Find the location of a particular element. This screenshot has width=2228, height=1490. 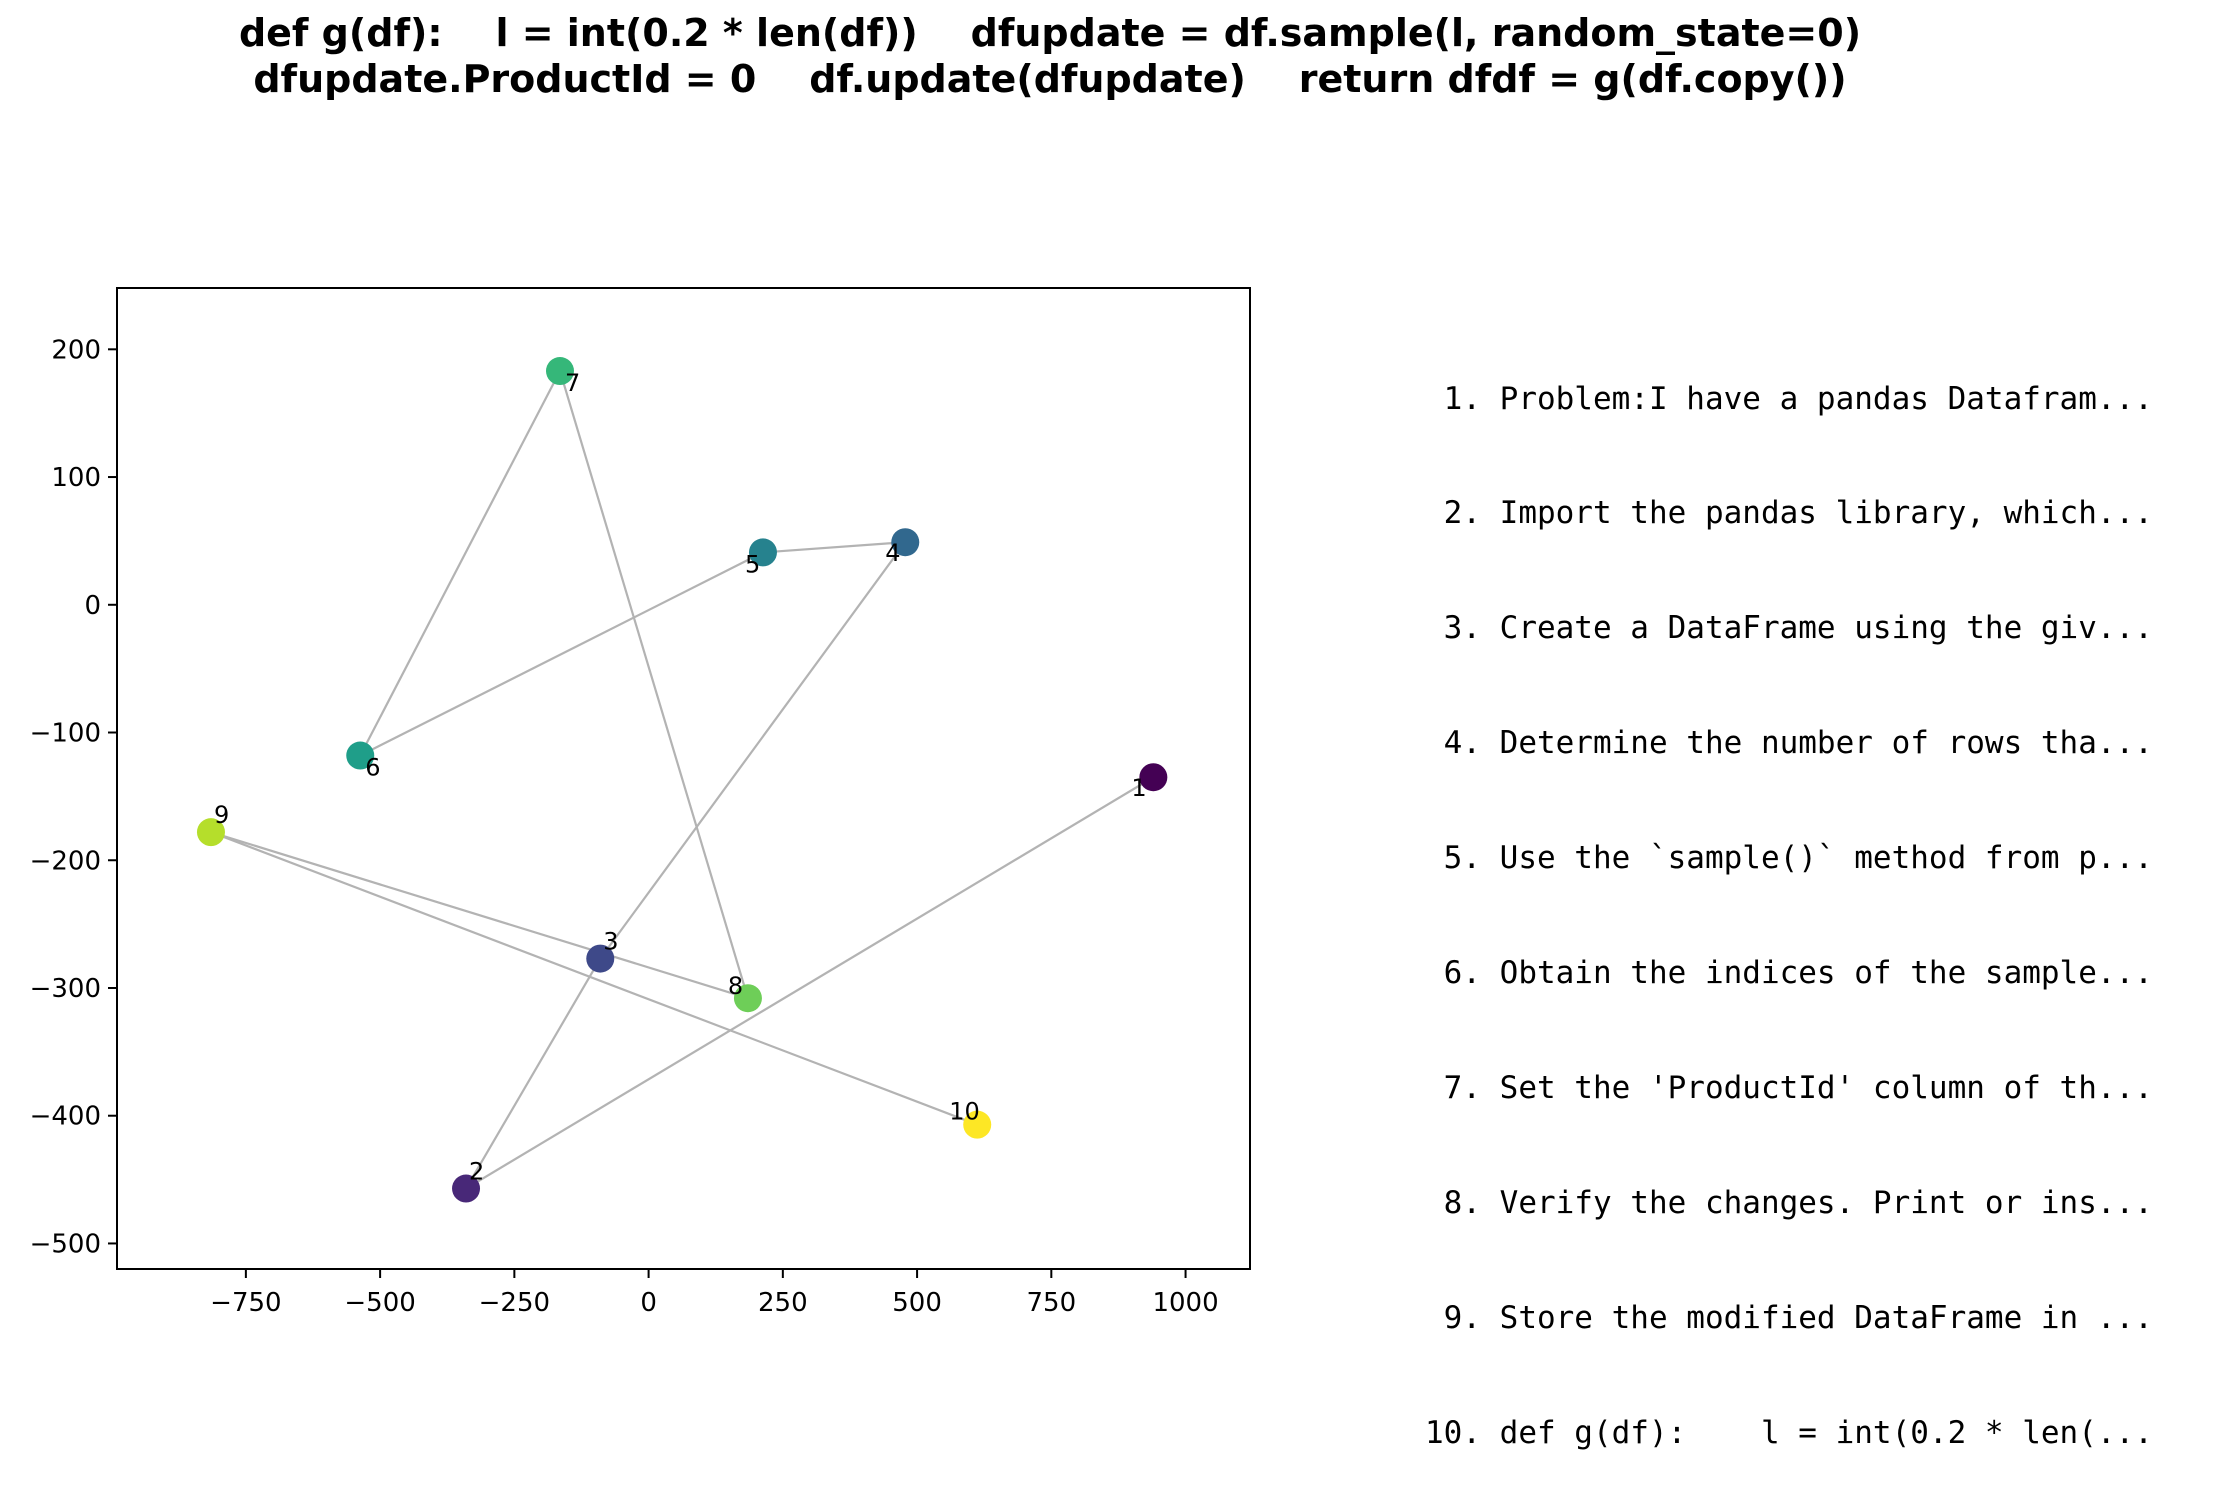

x-tick-label: −750 is located at coordinates (245, 1303).